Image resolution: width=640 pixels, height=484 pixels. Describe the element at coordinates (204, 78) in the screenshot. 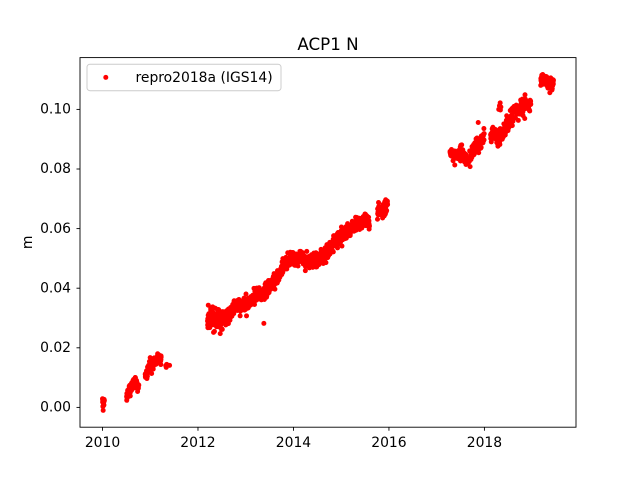

I see `legend-label: repro2018a (IGS14)` at that location.